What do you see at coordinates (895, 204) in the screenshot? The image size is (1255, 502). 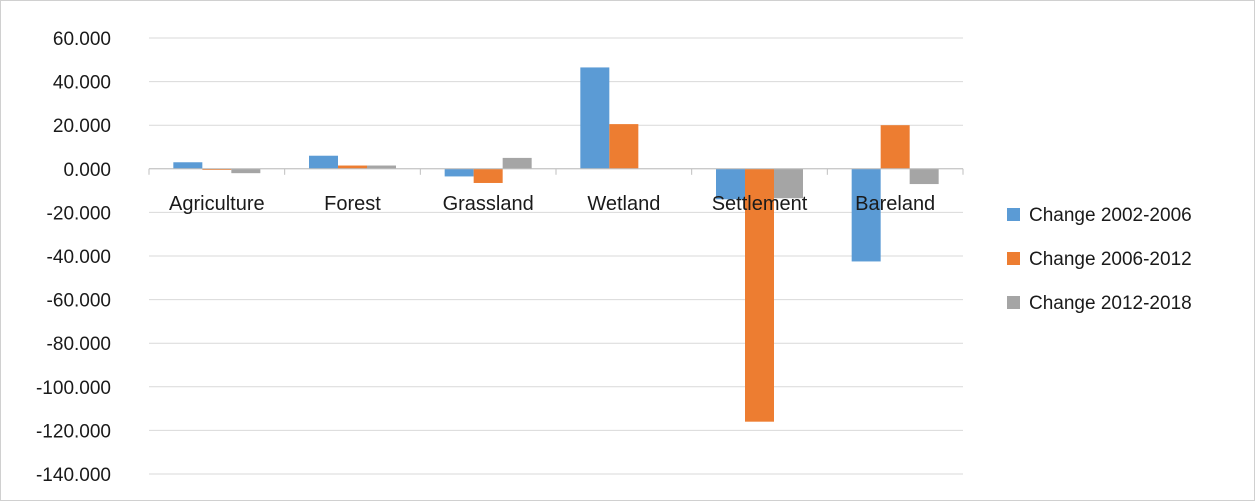 I see `category-label: Bareland` at bounding box center [895, 204].